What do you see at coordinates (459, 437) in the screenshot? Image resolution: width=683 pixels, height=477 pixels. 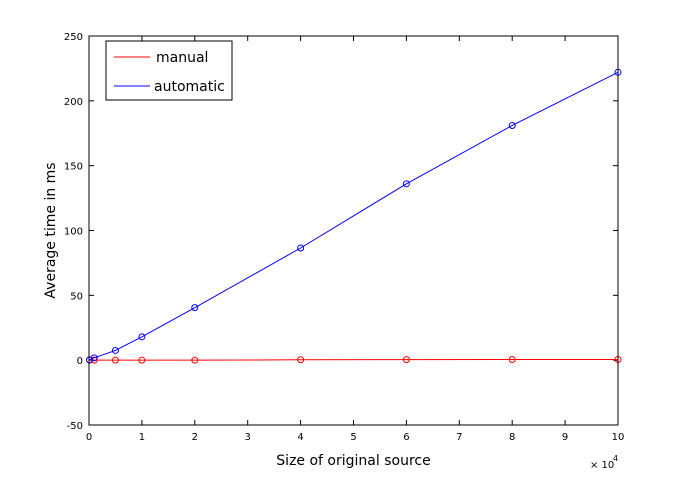 I see `x-tick-label: 7` at bounding box center [459, 437].